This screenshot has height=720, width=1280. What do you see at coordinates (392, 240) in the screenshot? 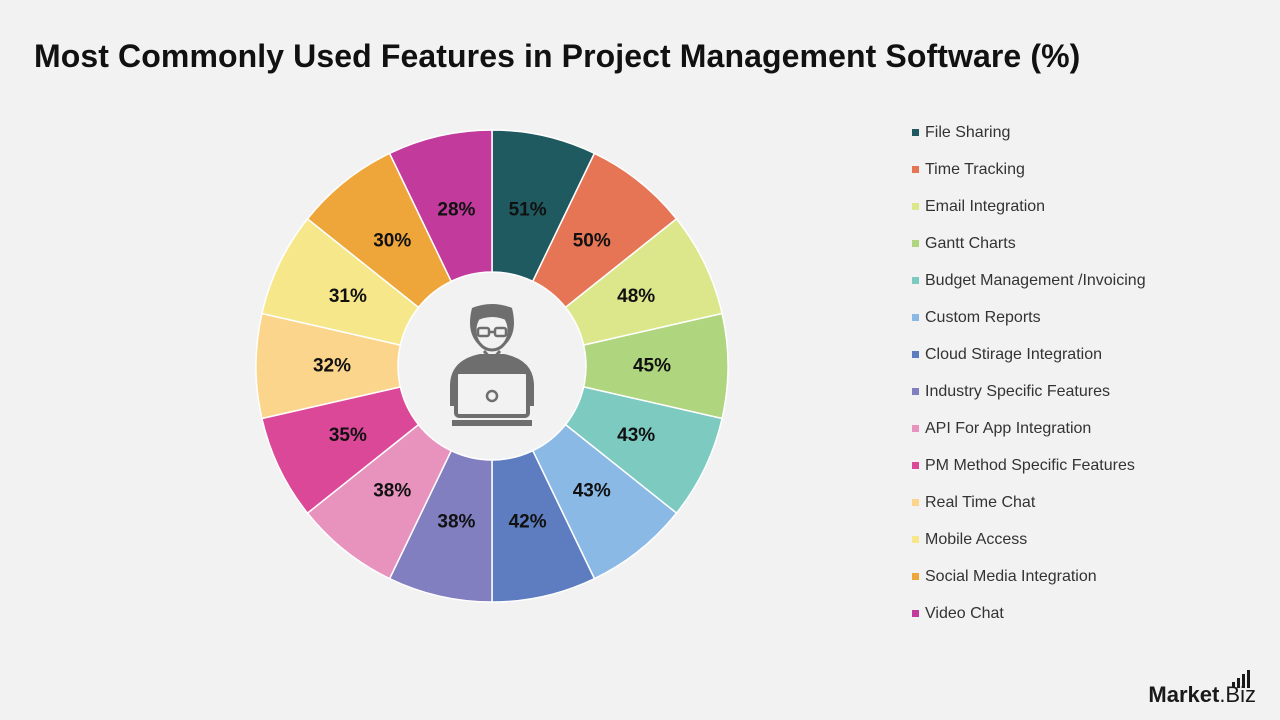
I see `data-label: 30%` at bounding box center [392, 240].